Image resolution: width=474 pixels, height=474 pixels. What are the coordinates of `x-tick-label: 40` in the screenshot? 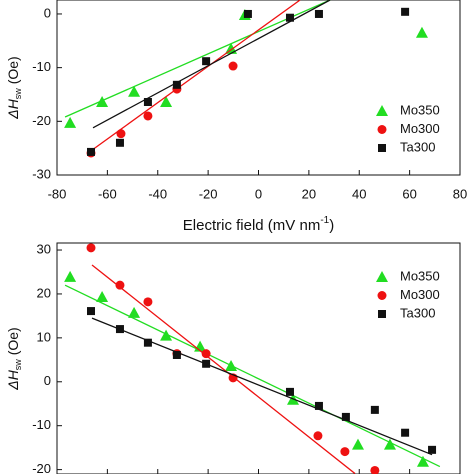 It's located at (359, 193).